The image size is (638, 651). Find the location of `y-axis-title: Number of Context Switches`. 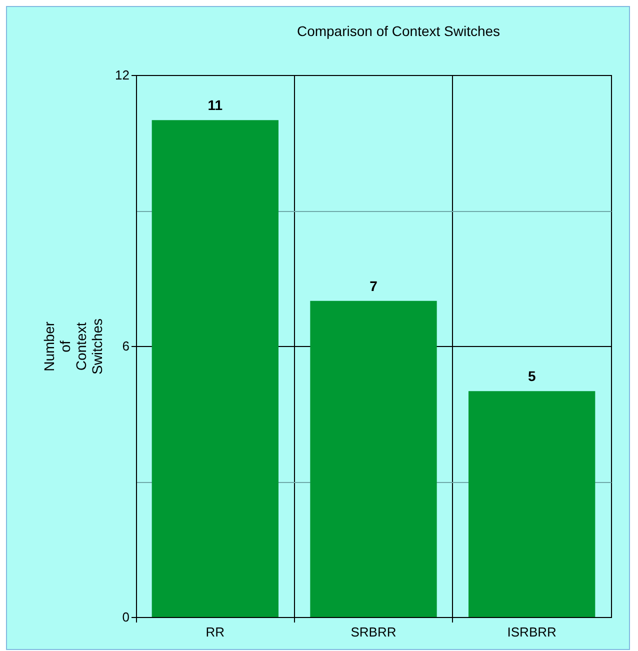

y-axis-title: Number of Context Switches is located at coordinates (73, 346).